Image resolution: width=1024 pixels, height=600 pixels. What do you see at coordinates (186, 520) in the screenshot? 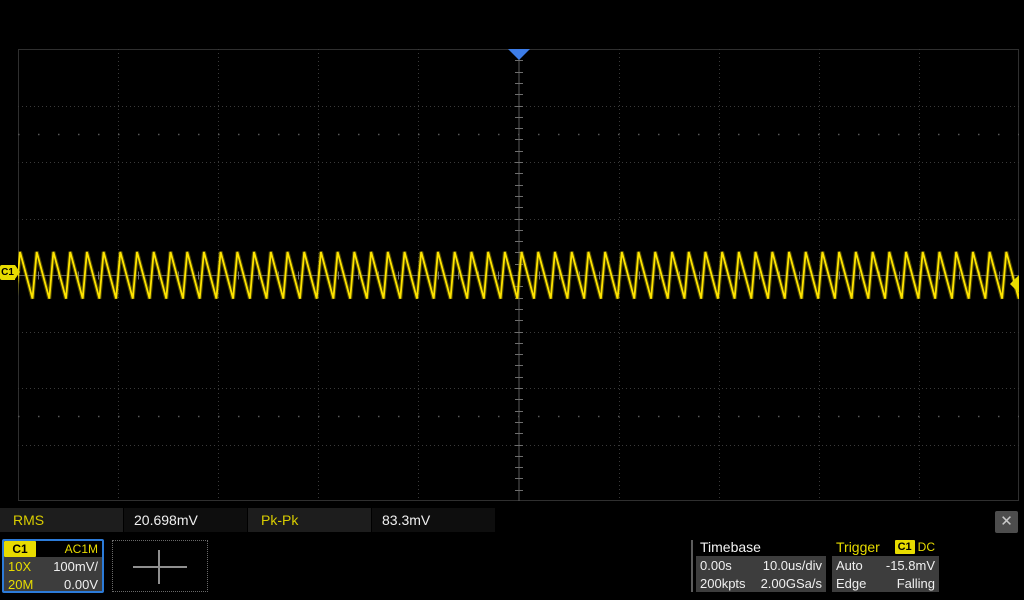
I see `measurement-value-rms: 20.698mV` at bounding box center [186, 520].